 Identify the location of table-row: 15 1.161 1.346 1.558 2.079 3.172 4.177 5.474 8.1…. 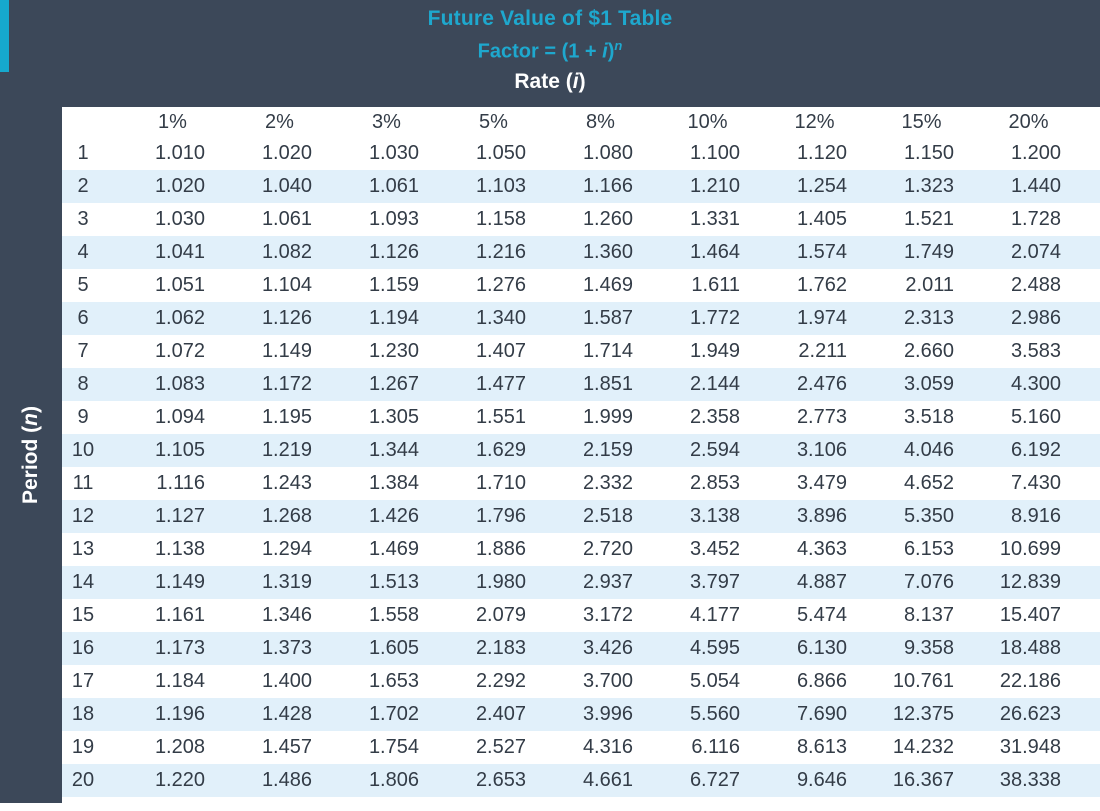
(581, 615).